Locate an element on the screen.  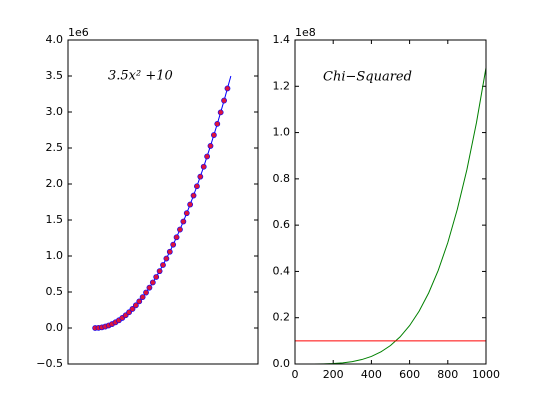
y-tick-label: 0.5 is located at coordinates (55, 291).